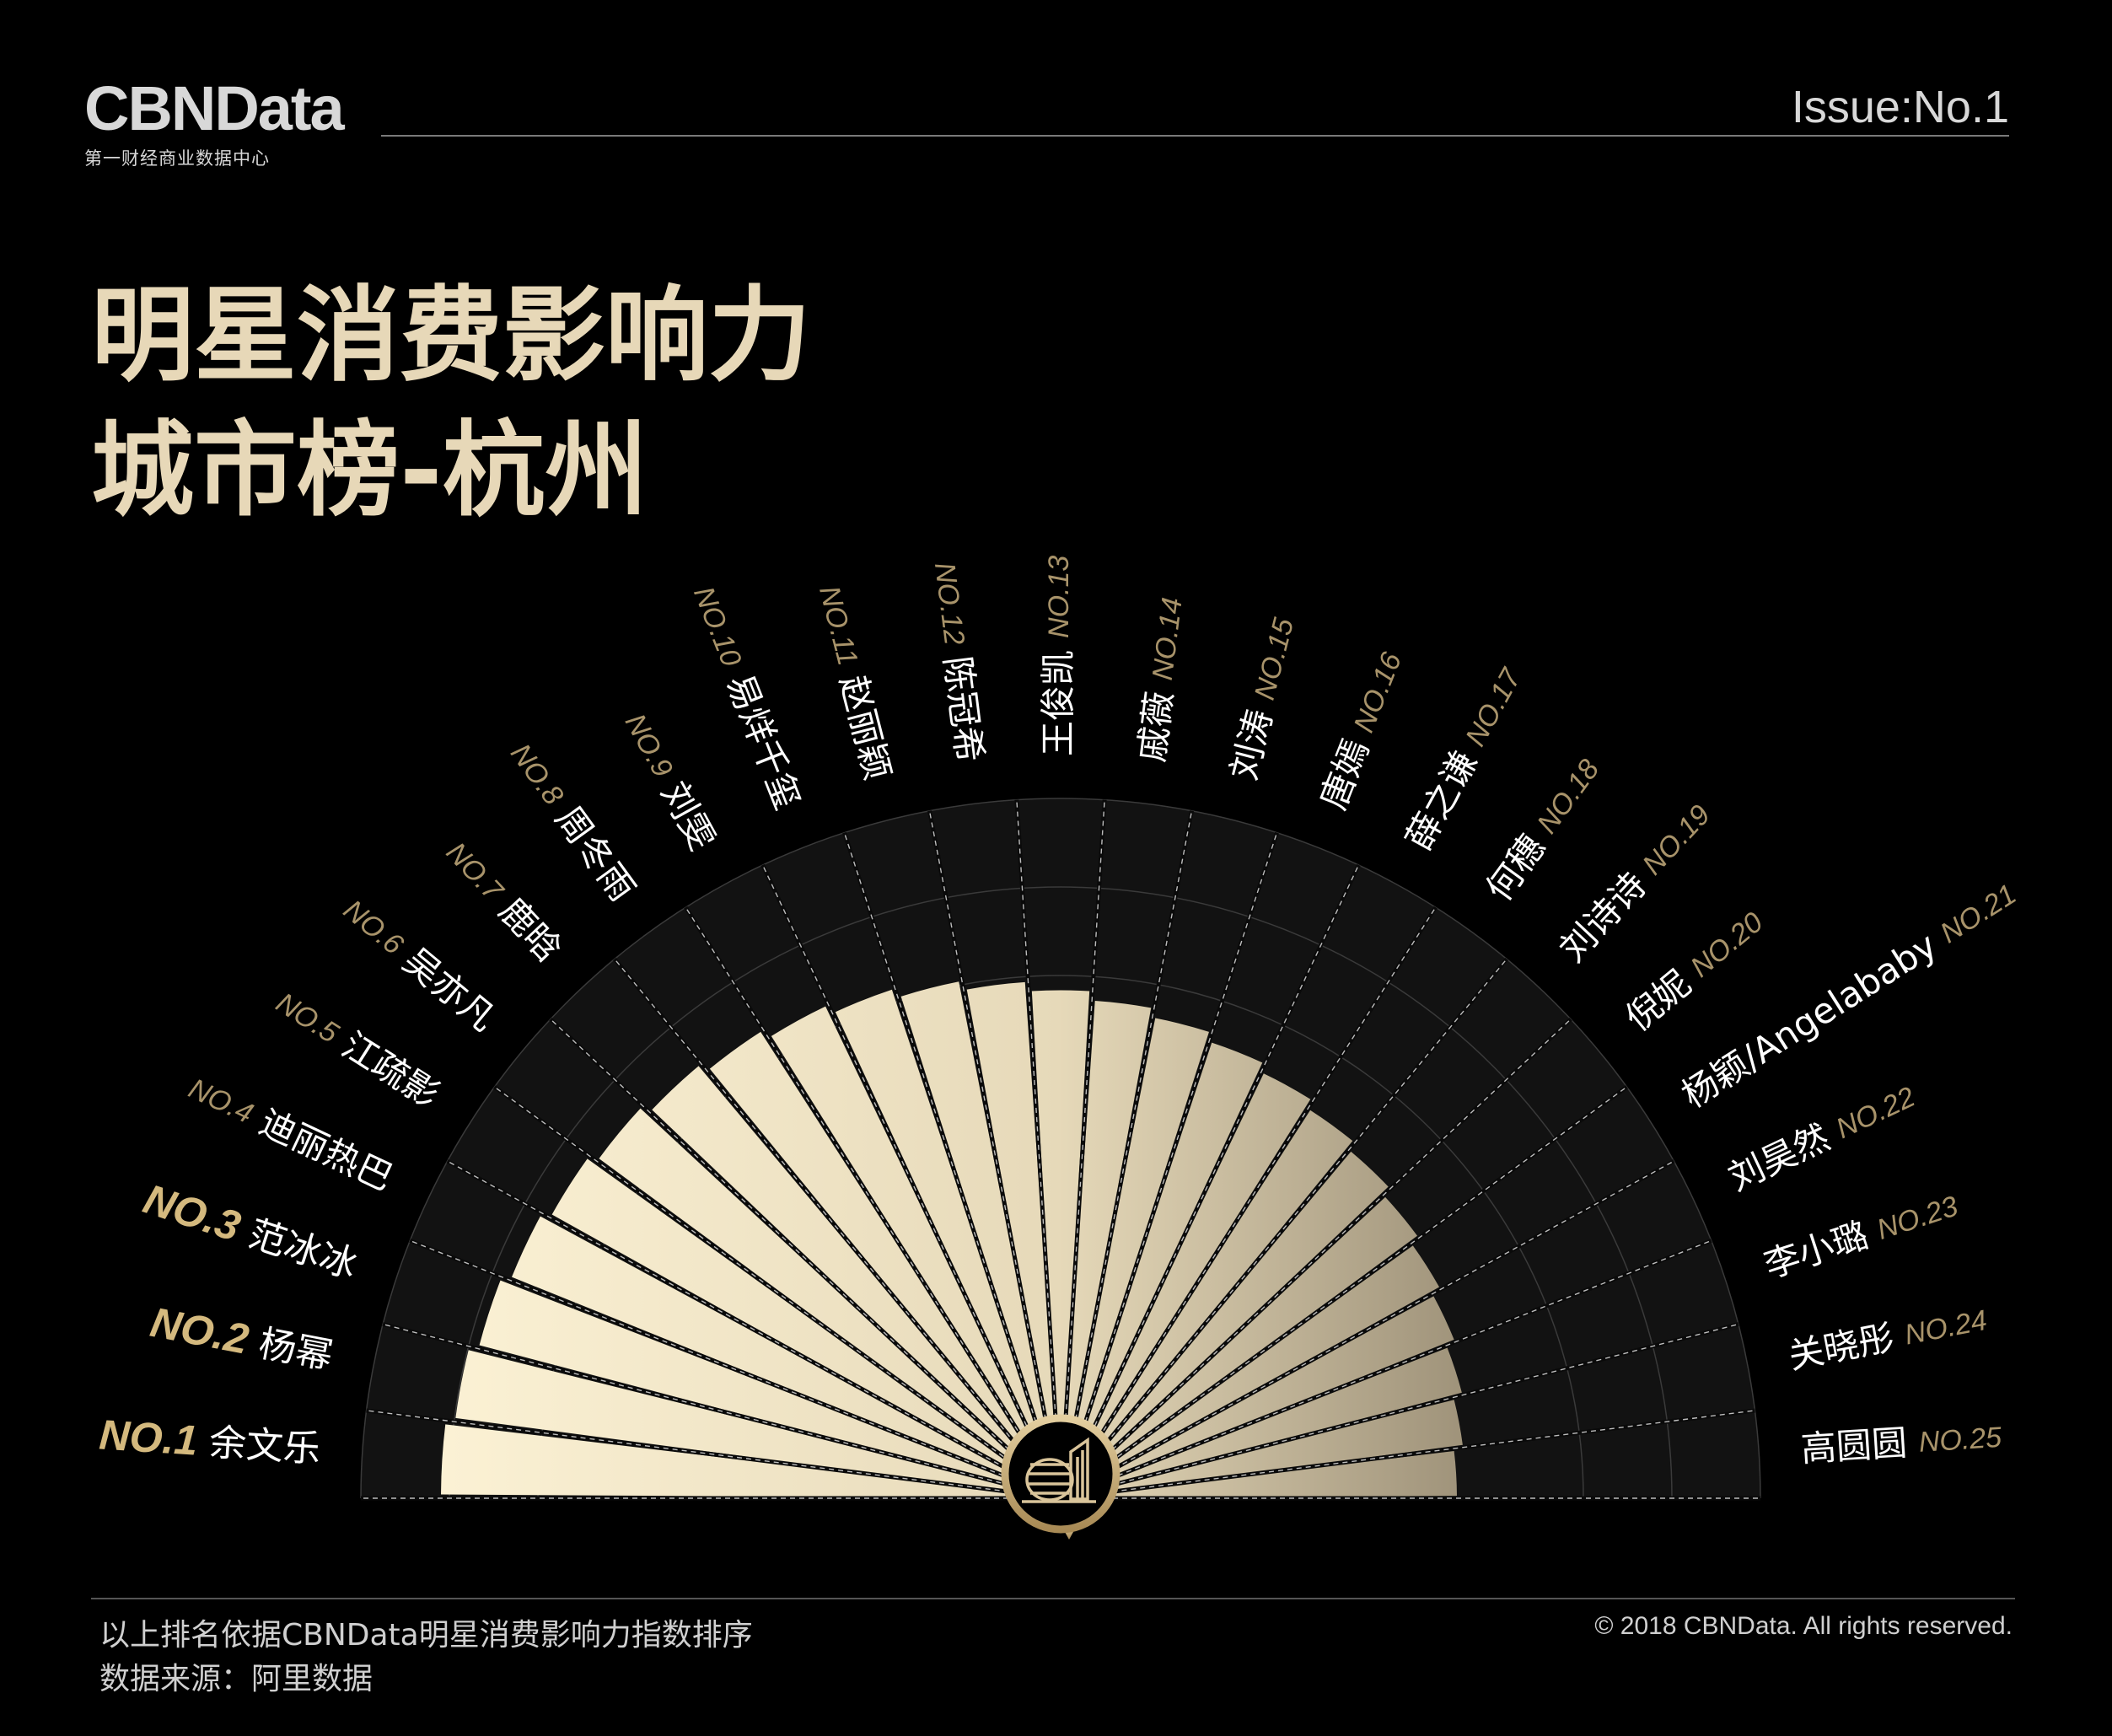 The width and height of the screenshot is (2112, 1736). Describe the element at coordinates (1854, 1446) in the screenshot. I see `category-label: 高圆圆` at that location.